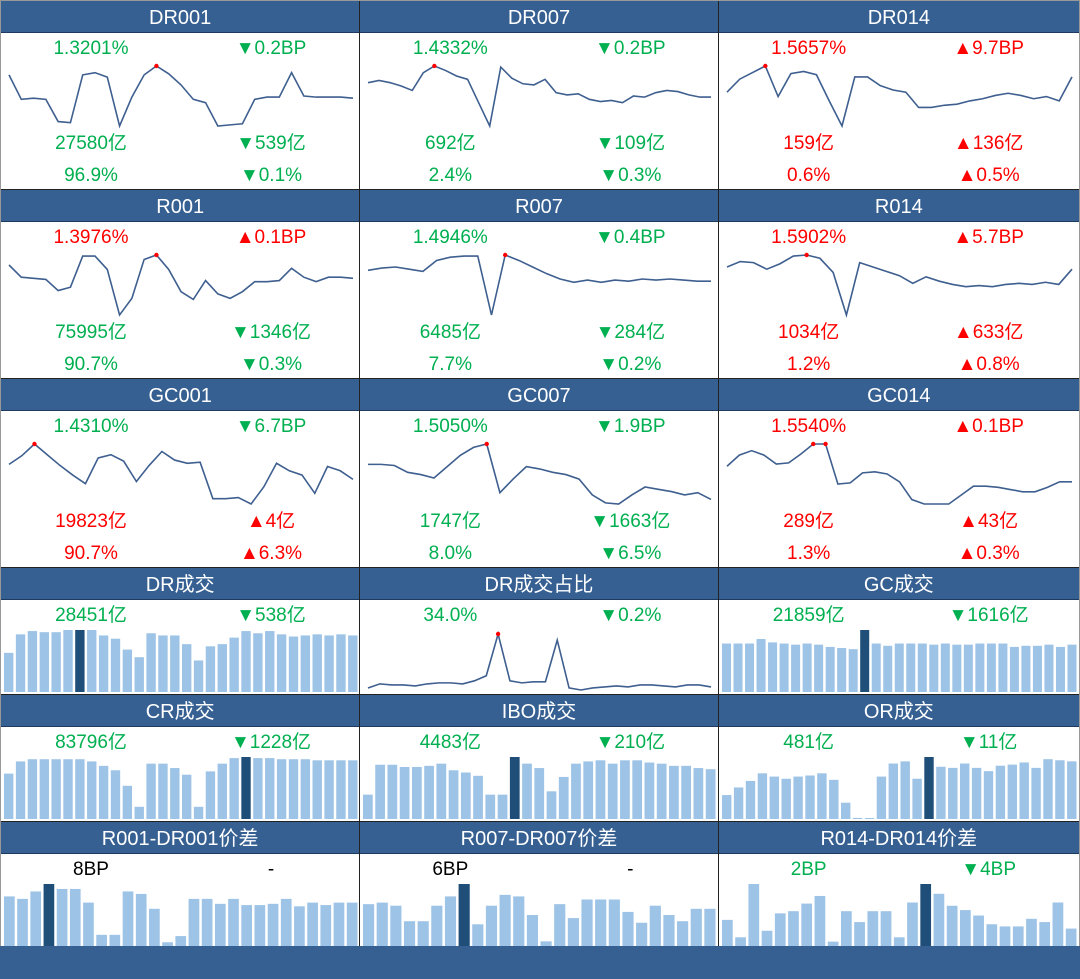 This screenshot has height=979, width=1080. I want to click on share-change: ▲6.3%, so click(271, 553).